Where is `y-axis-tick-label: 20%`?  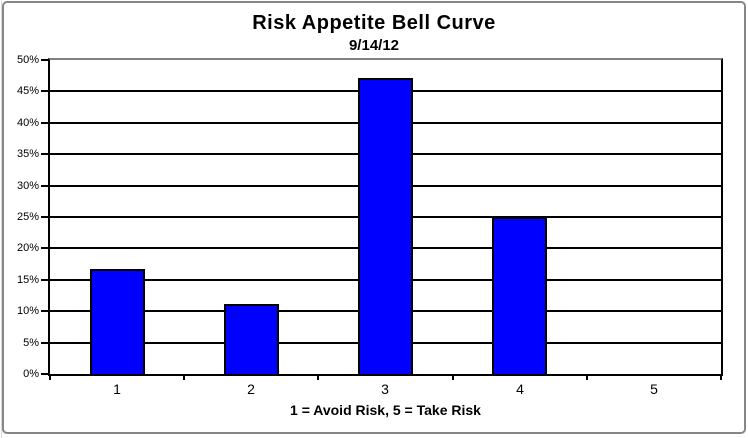 y-axis-tick-label: 20% is located at coordinates (27, 248).